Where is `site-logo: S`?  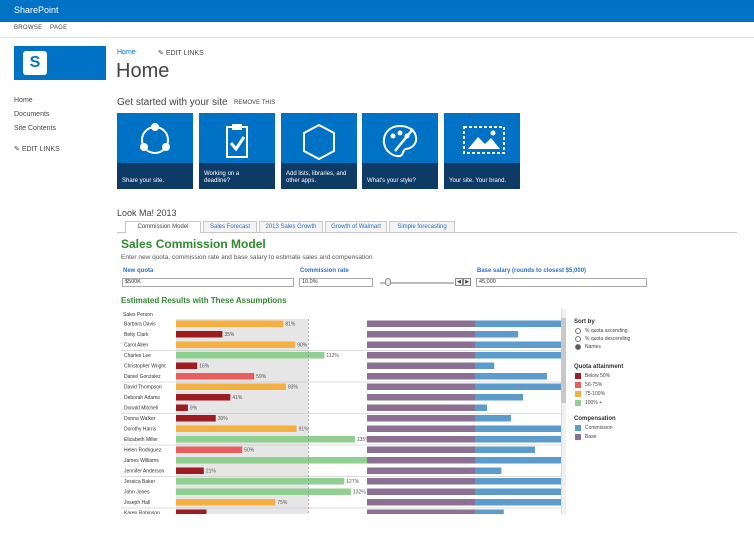
site-logo: S is located at coordinates (60, 63).